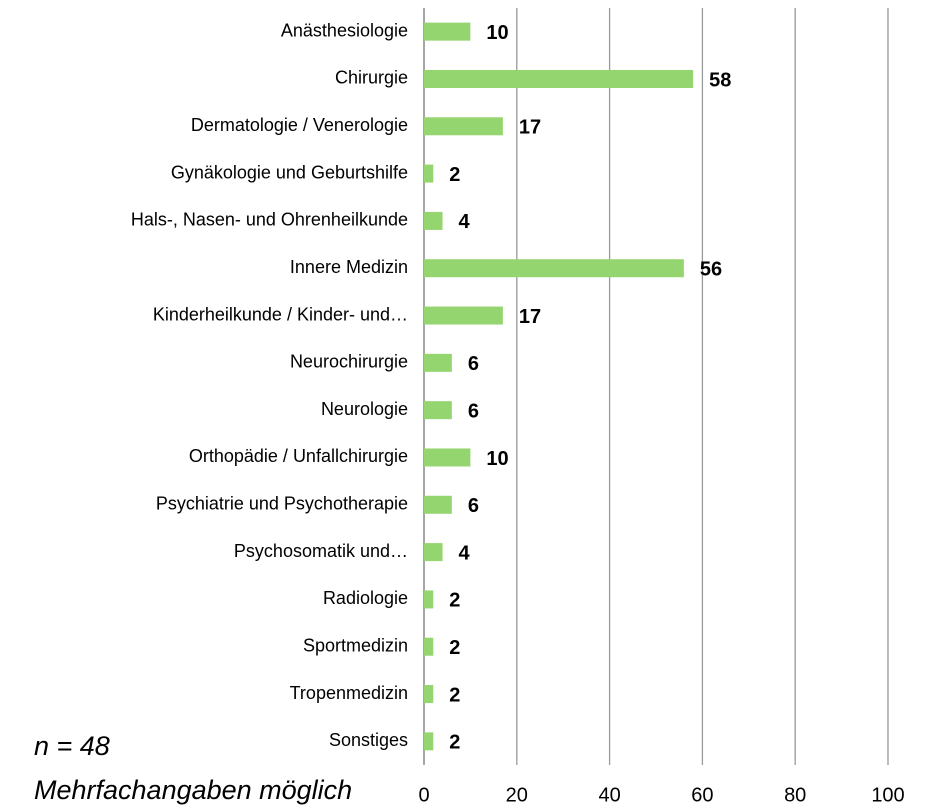  Describe the element at coordinates (720, 80) in the screenshot. I see `value-label: 58` at that location.